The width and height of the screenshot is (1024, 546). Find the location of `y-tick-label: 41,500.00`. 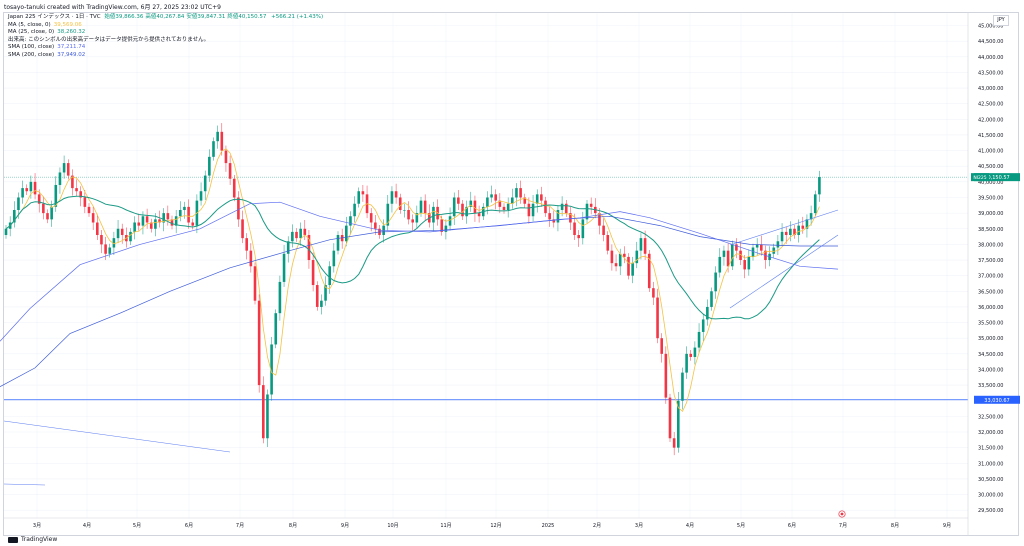

y-tick-label: 41,500.00 is located at coordinates (990, 136).